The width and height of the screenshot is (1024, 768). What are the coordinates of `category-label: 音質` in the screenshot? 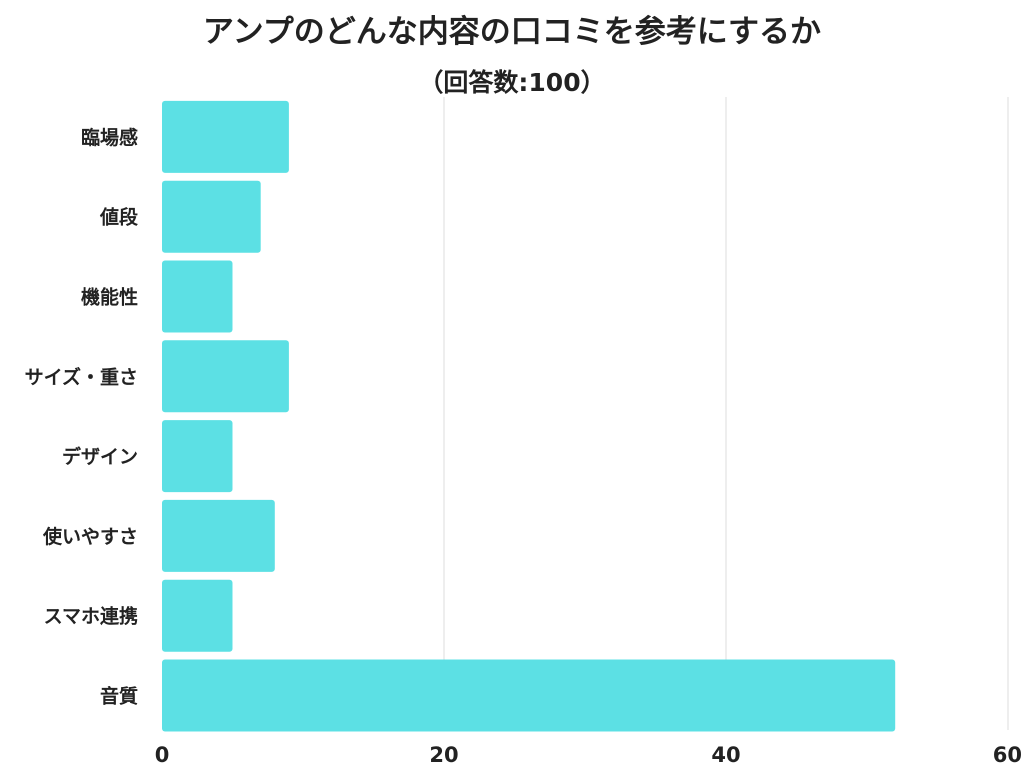 It's located at (119, 696).